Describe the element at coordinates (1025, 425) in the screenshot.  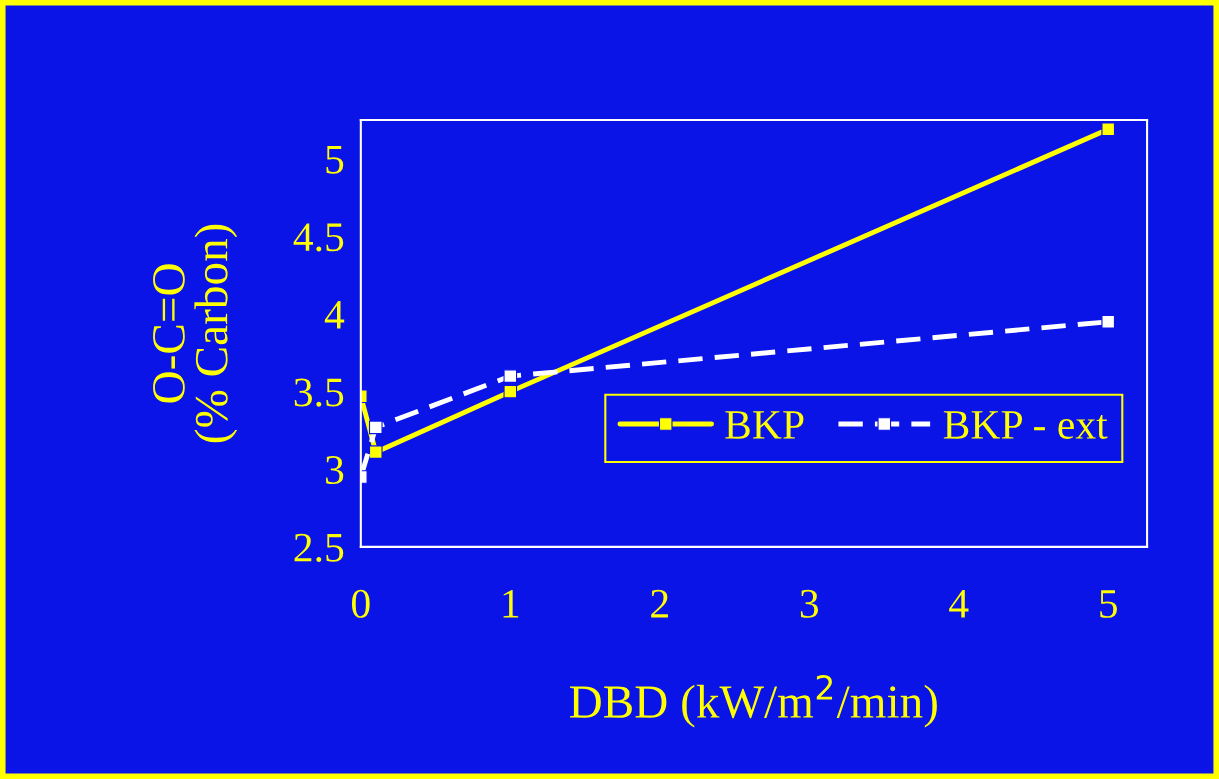
I see `legend-label: BKP - ext` at that location.